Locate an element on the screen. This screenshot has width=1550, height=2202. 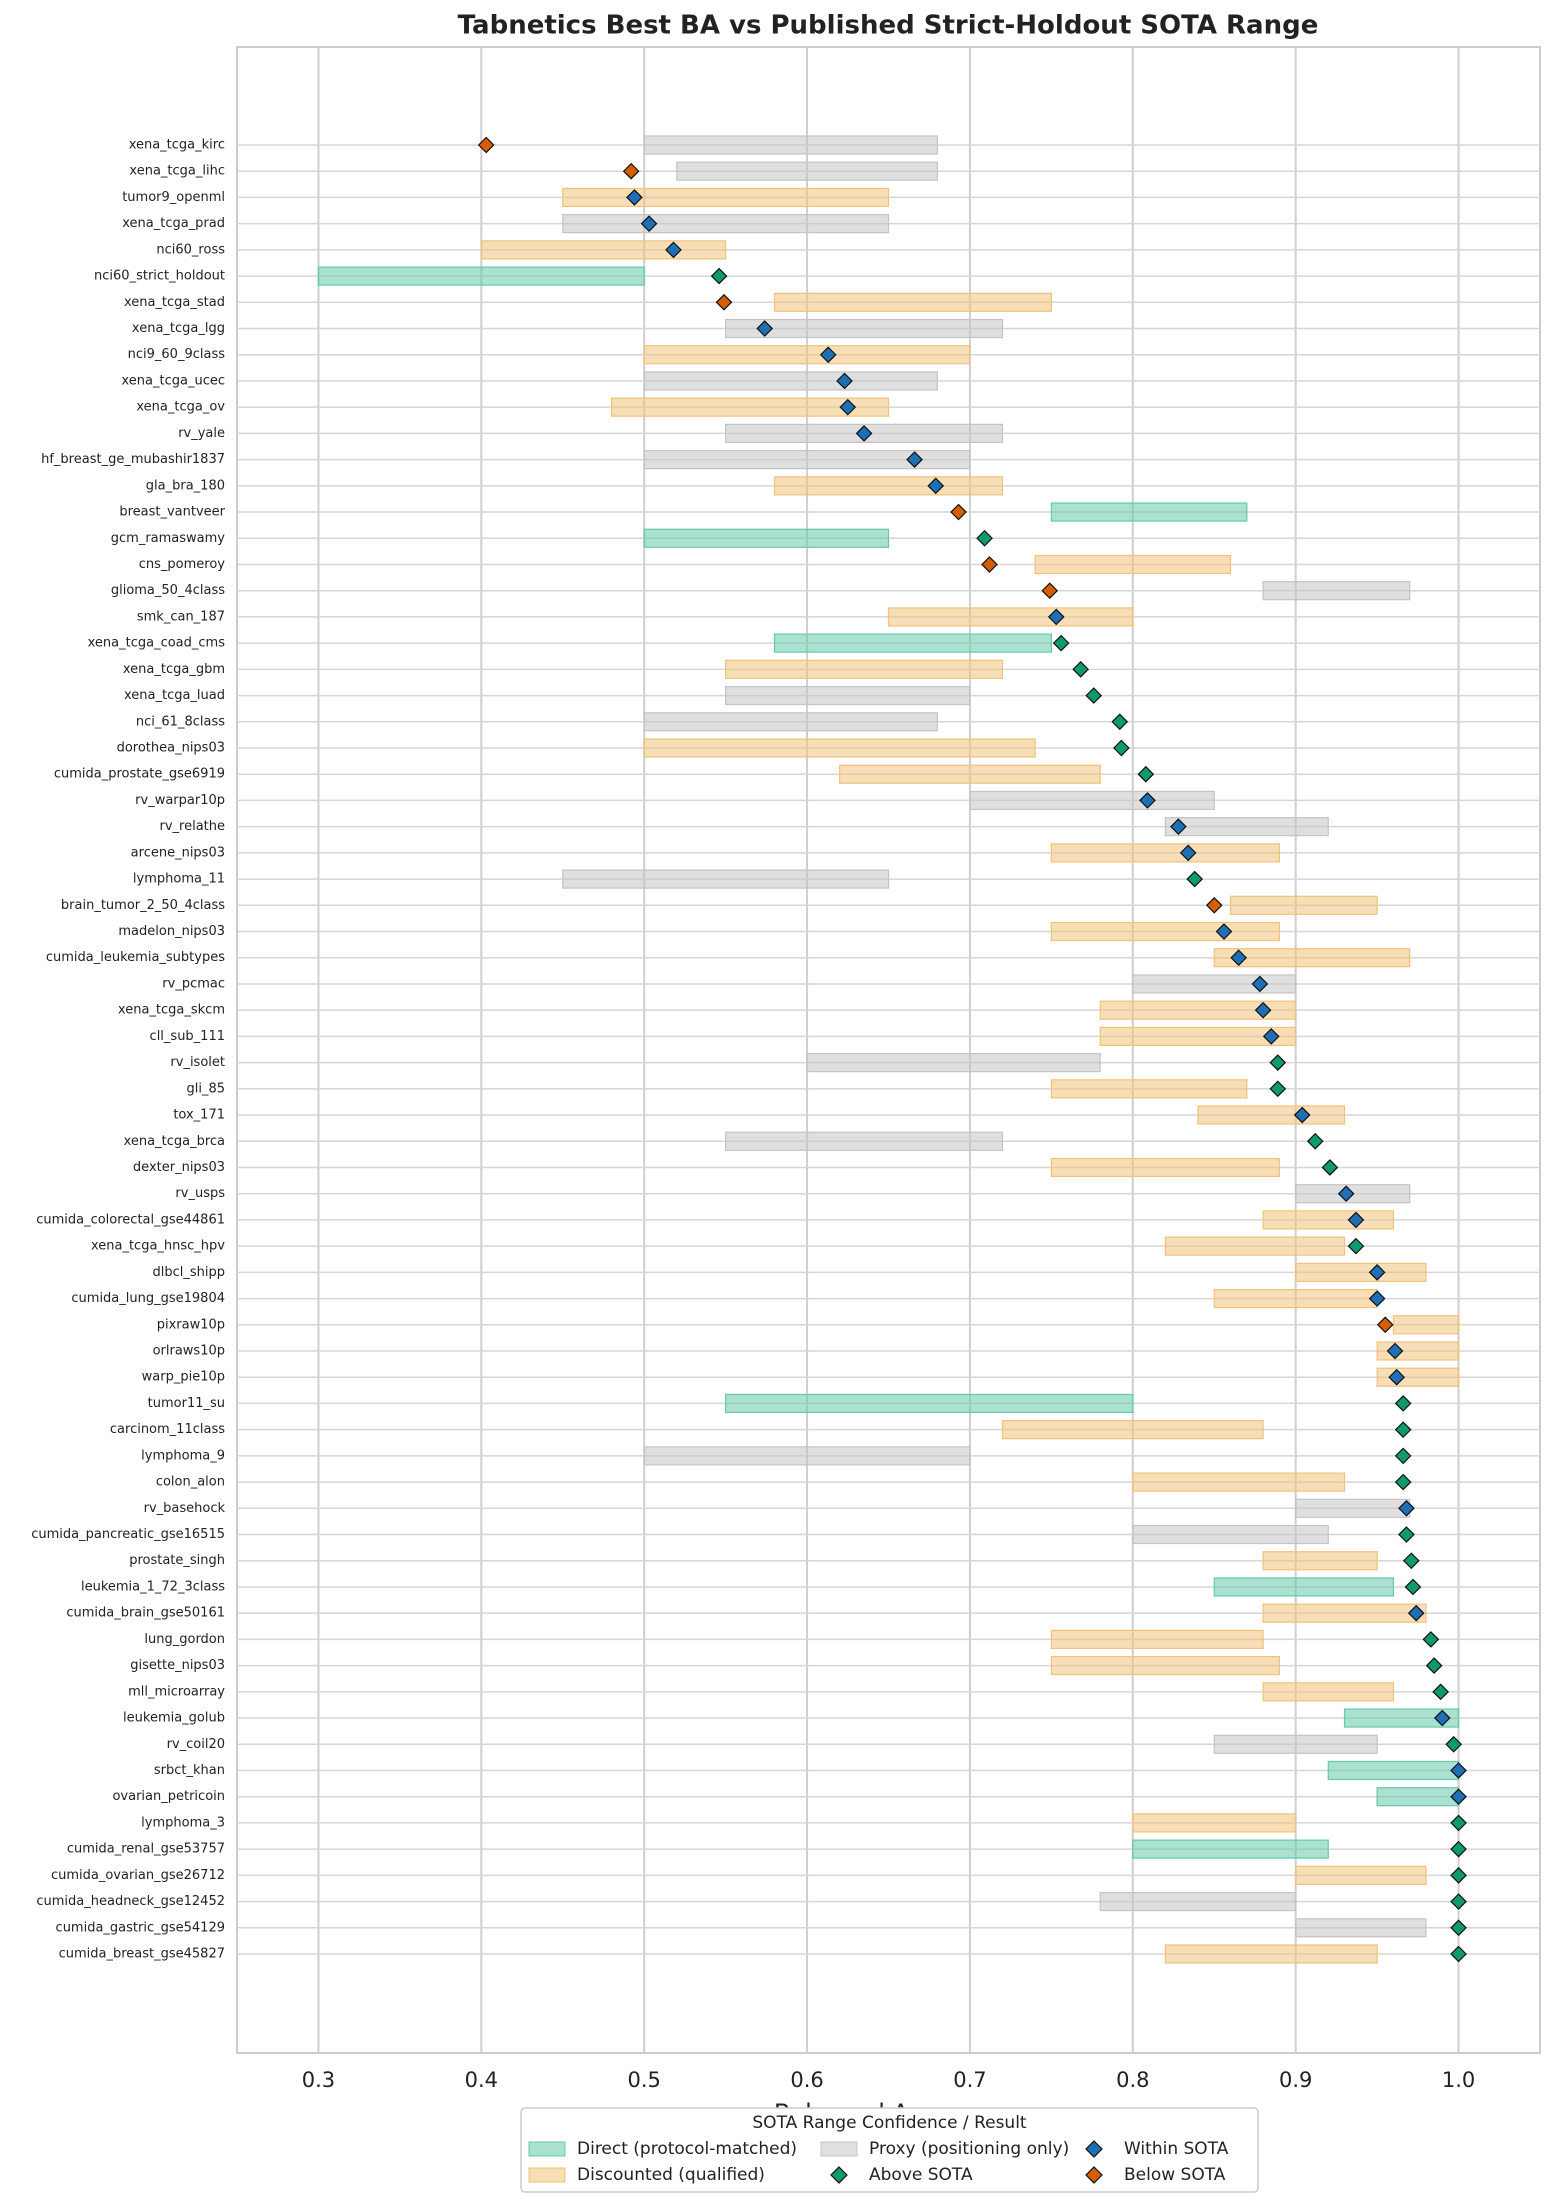
y-tick-label: dexter_nips03 is located at coordinates (179, 1167).